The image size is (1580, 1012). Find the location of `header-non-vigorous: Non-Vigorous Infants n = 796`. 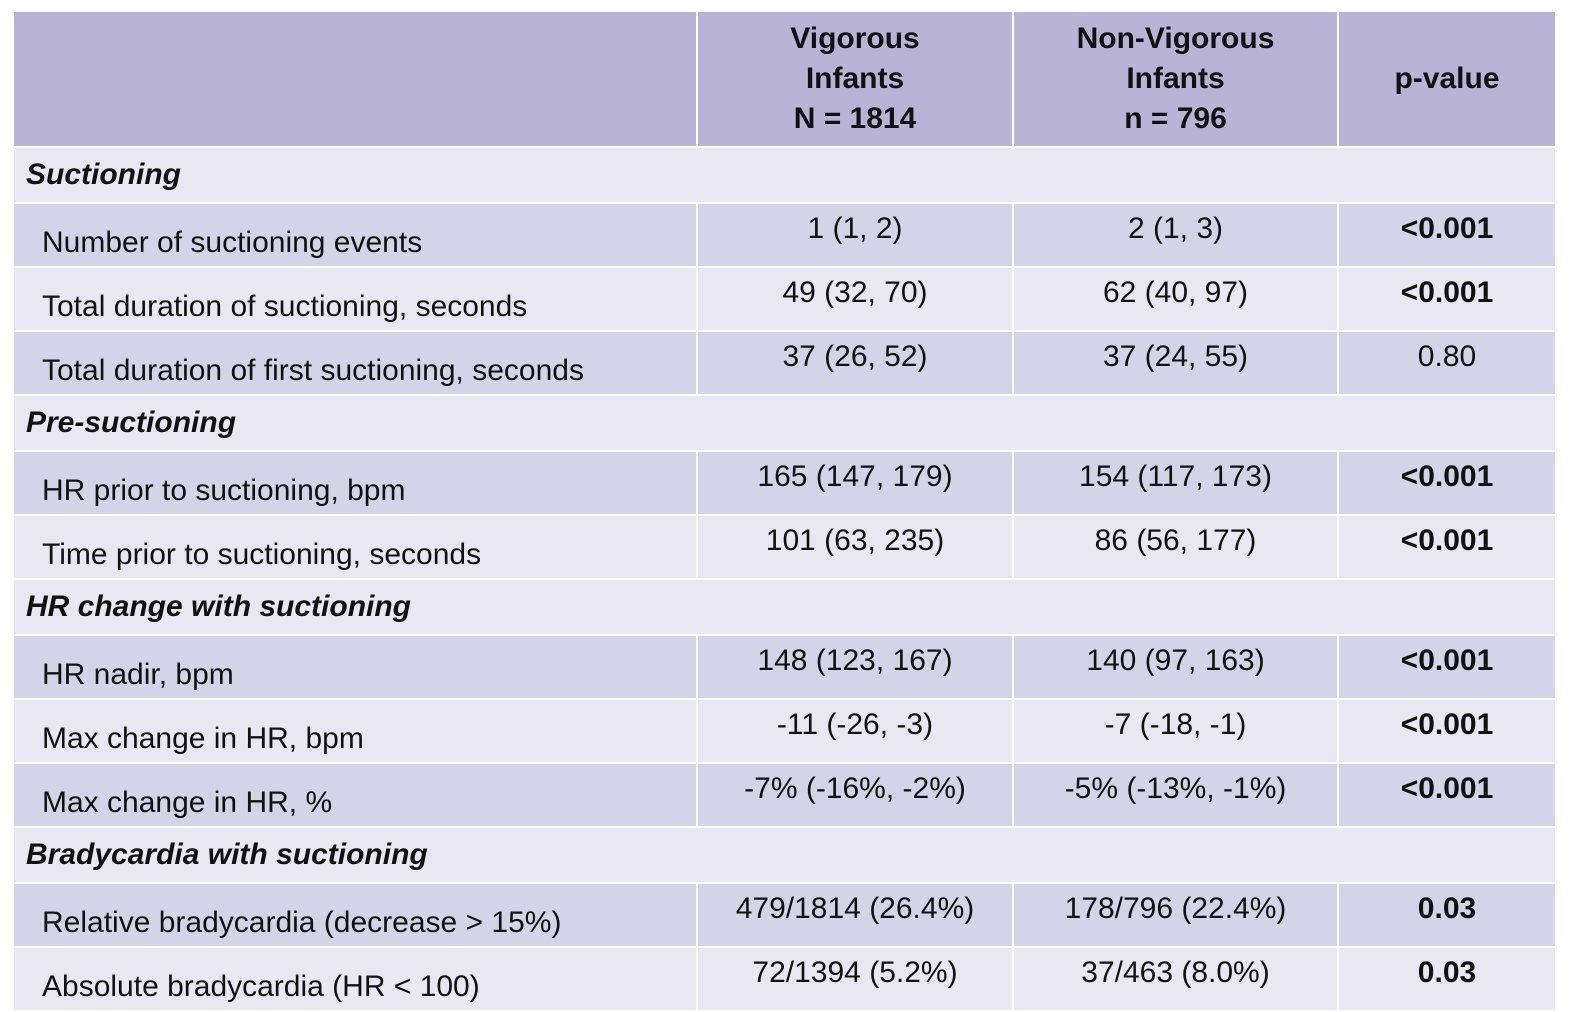

header-non-vigorous: Non-Vigorous Infants n = 796 is located at coordinates (1175, 79).